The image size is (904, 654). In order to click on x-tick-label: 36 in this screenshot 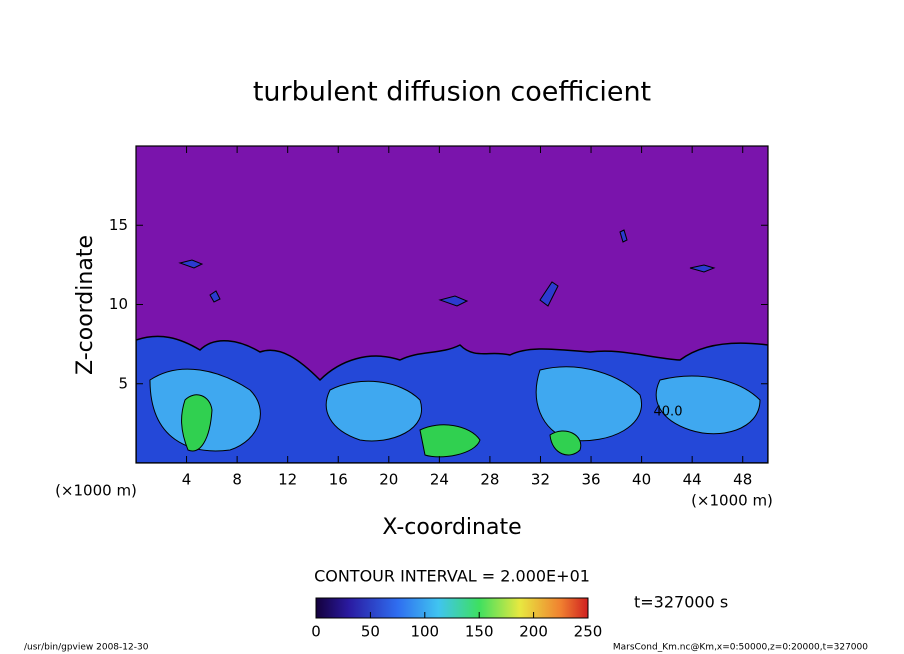, I will do `click(590, 480)`.